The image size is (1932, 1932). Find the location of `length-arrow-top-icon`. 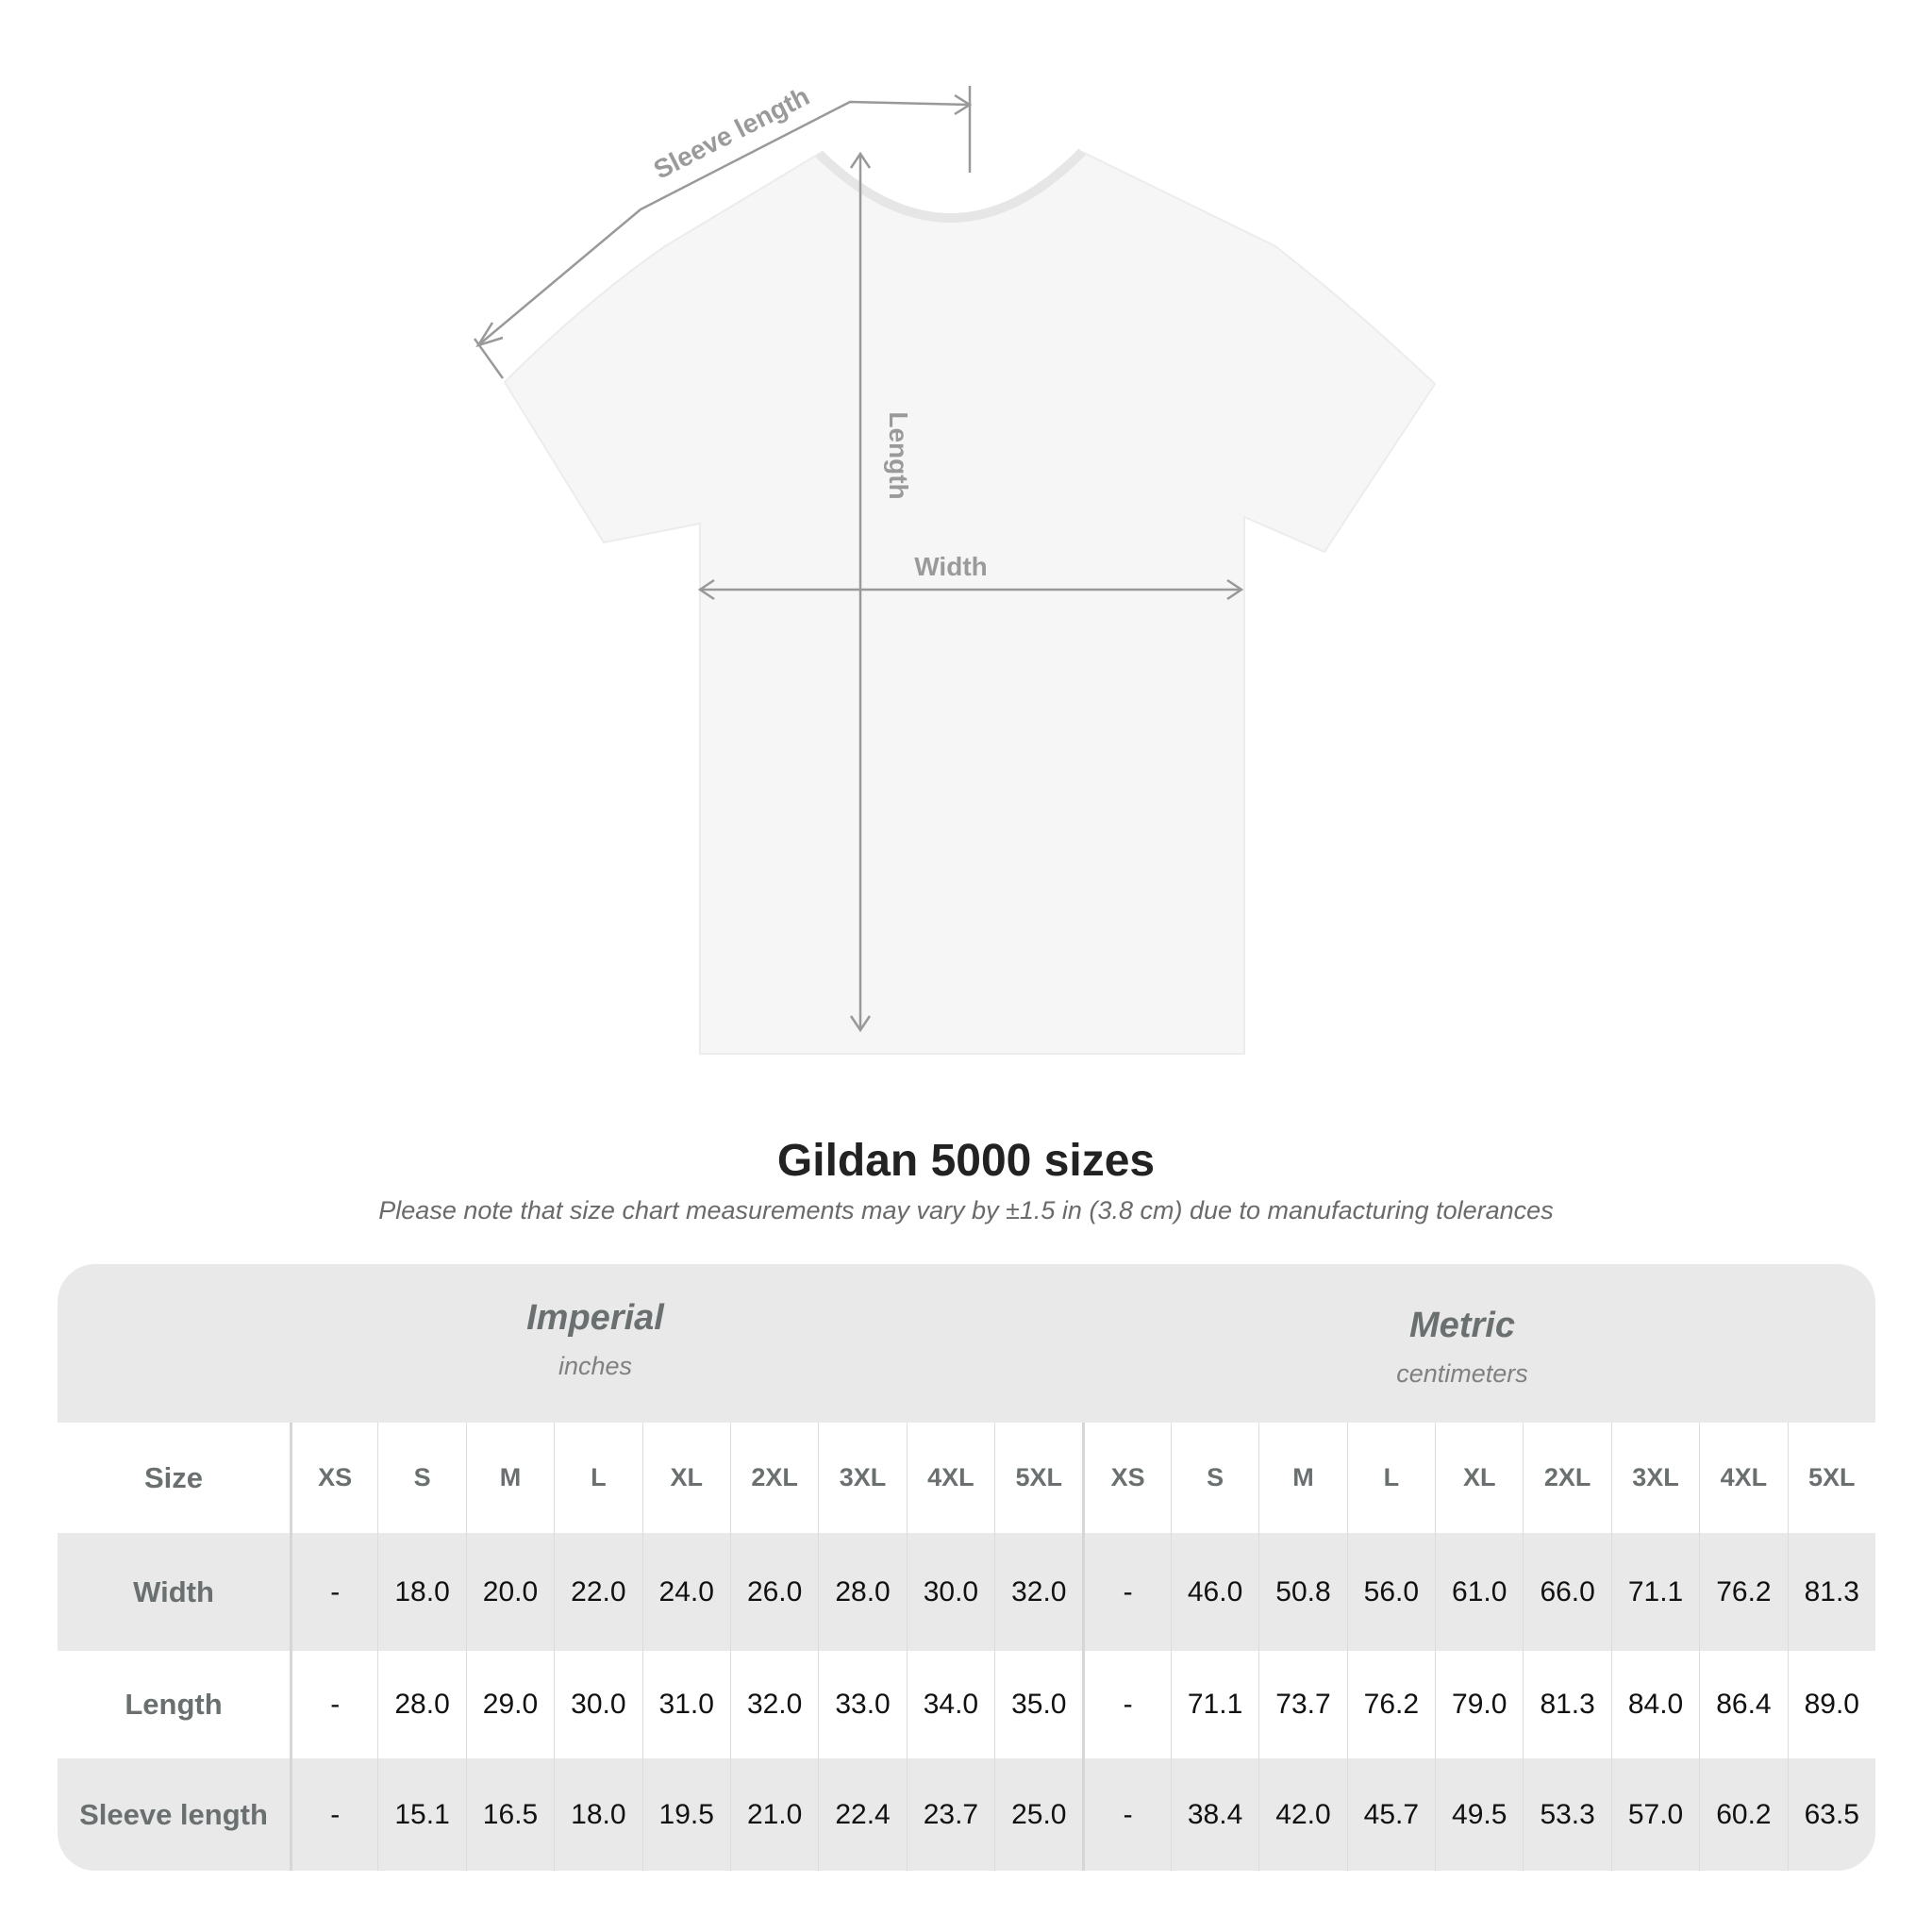

length-arrow-top-icon is located at coordinates (861, 160).